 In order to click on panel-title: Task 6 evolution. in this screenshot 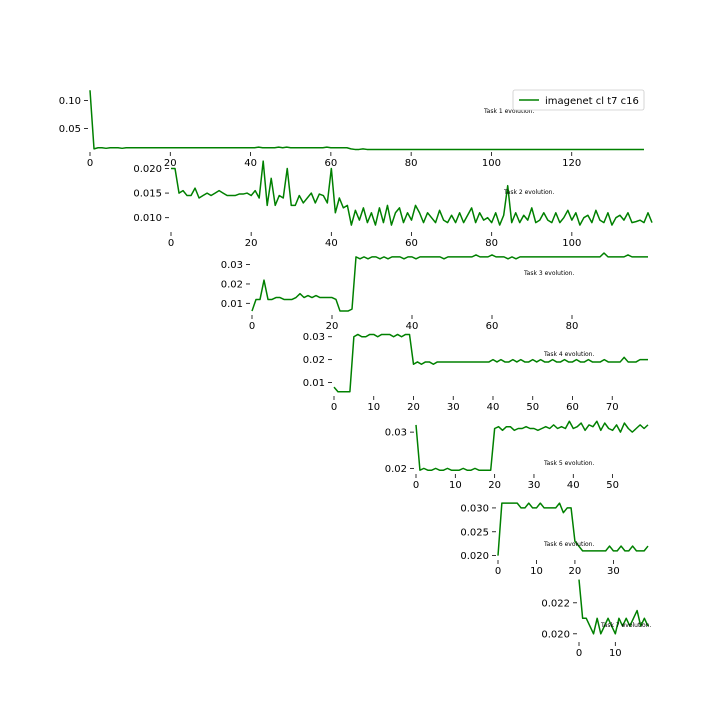, I will do `click(568, 544)`.